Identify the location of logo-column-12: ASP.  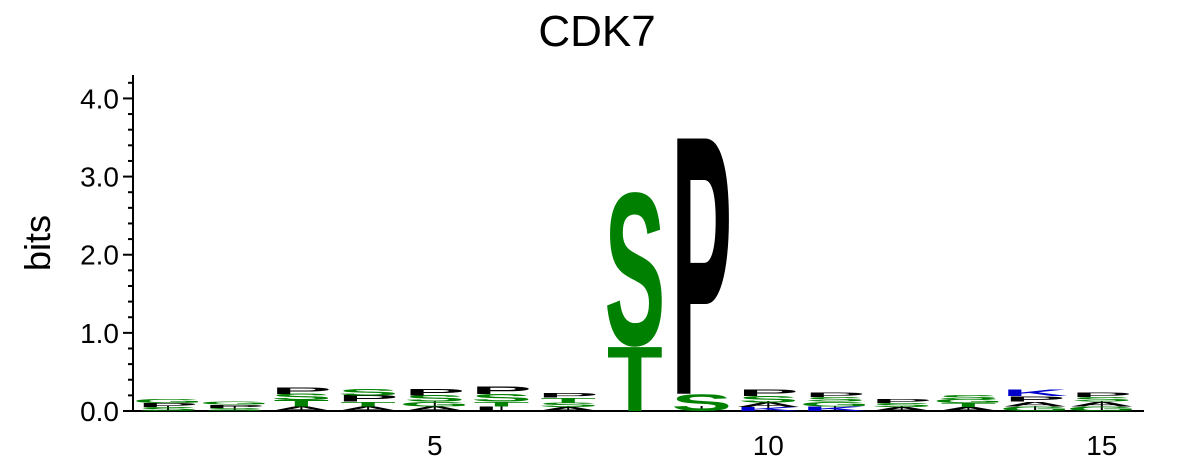
(902, 405).